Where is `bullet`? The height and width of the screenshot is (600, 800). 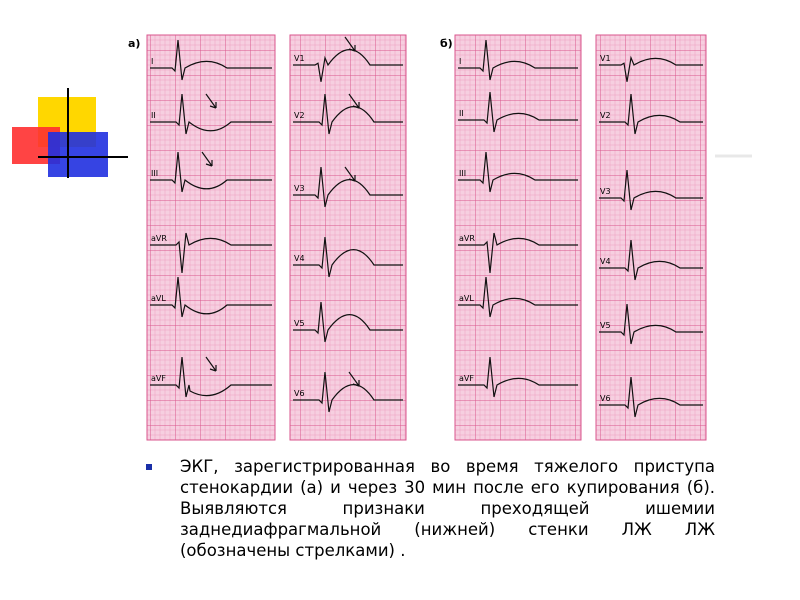 bullet is located at coordinates (149, 467).